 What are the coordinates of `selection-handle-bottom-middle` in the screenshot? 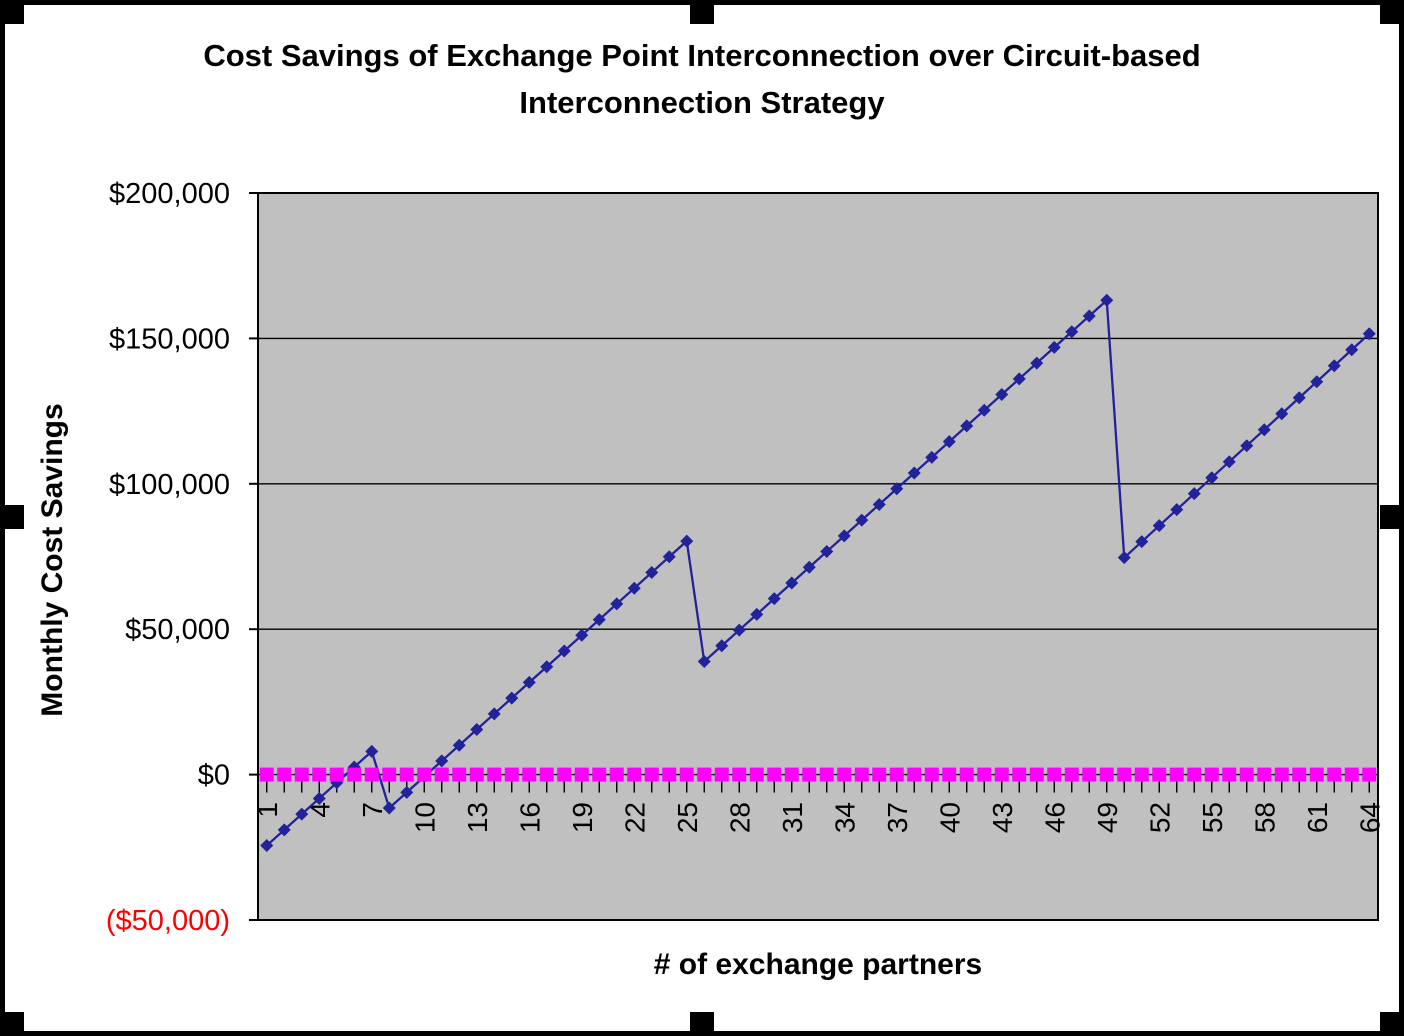 It's located at (702, 1024).